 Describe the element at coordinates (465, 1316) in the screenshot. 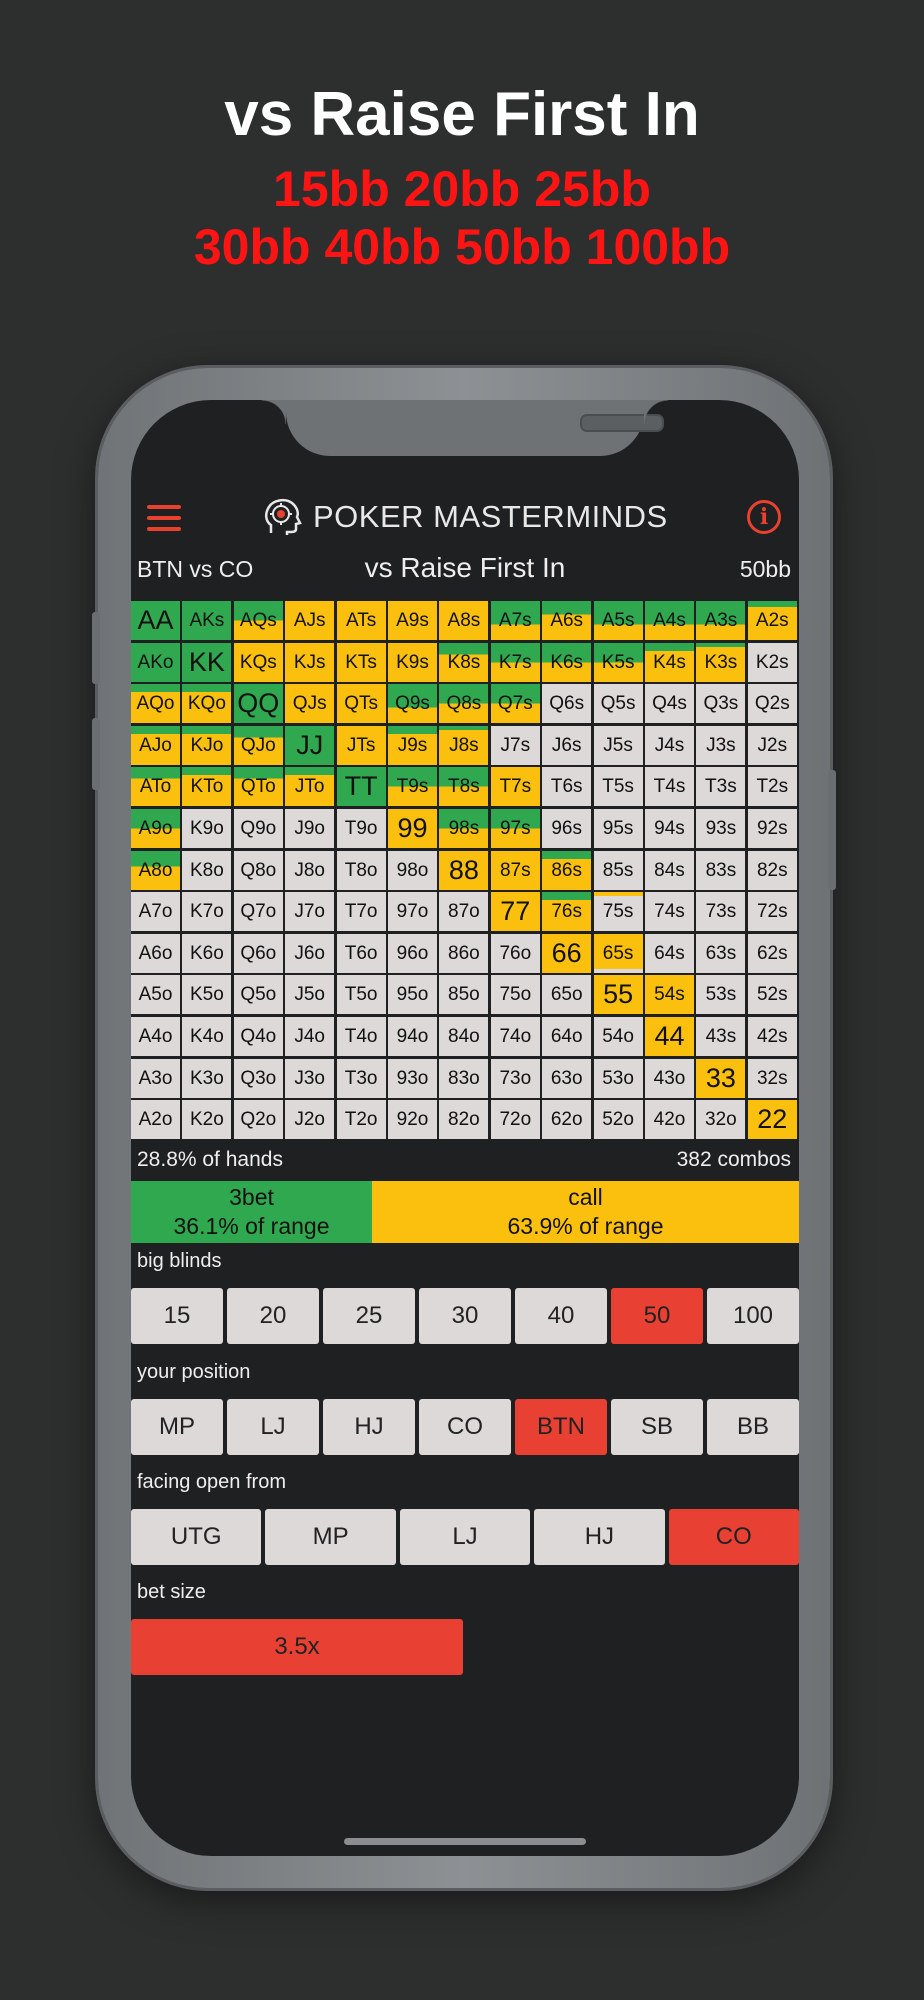

I see `bb-30-button: 30` at that location.